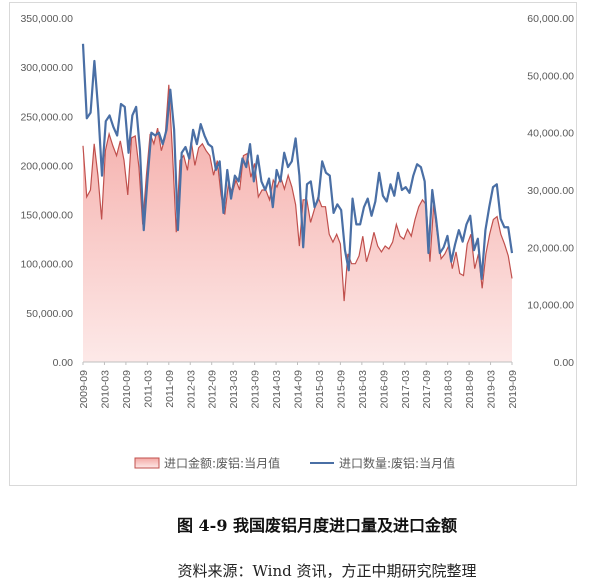 This screenshot has width=594, height=587. What do you see at coordinates (234, 389) in the screenshot?
I see `x-tick-label: 2013-03` at bounding box center [234, 389].